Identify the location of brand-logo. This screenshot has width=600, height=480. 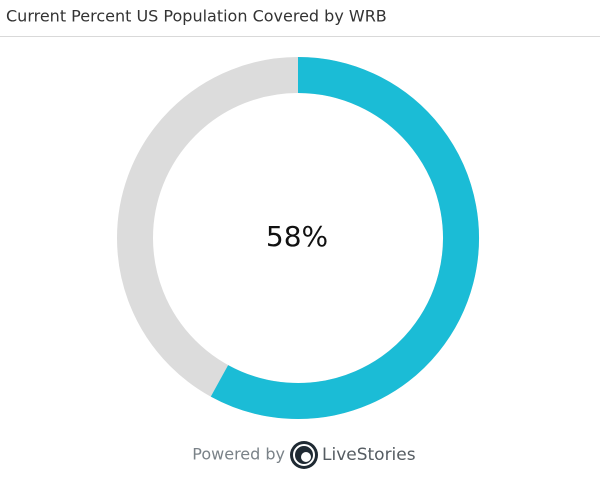
(304, 455).